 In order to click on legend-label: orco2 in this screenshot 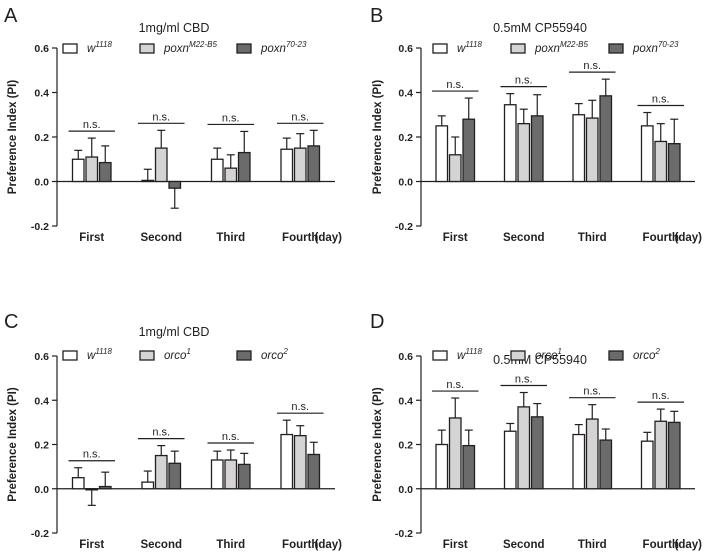, I will do `click(646, 354)`.